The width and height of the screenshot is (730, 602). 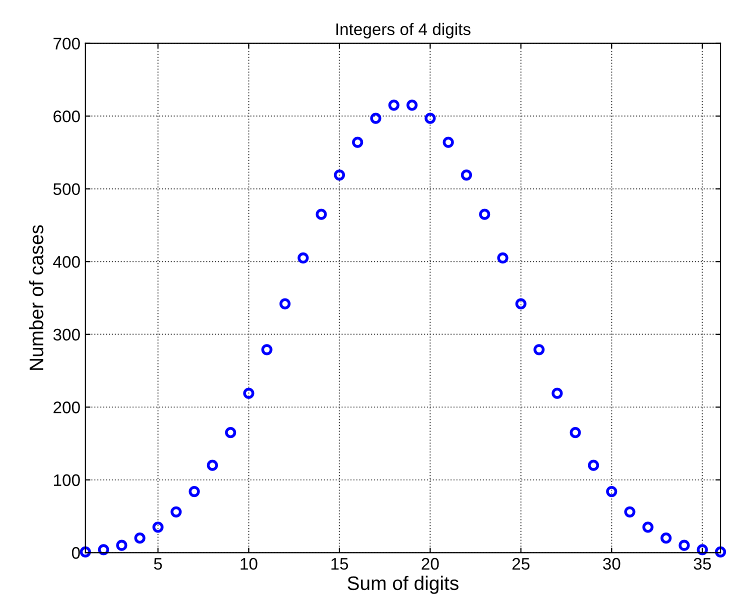 What do you see at coordinates (66, 334) in the screenshot?
I see `y-tick-label: 300` at bounding box center [66, 334].